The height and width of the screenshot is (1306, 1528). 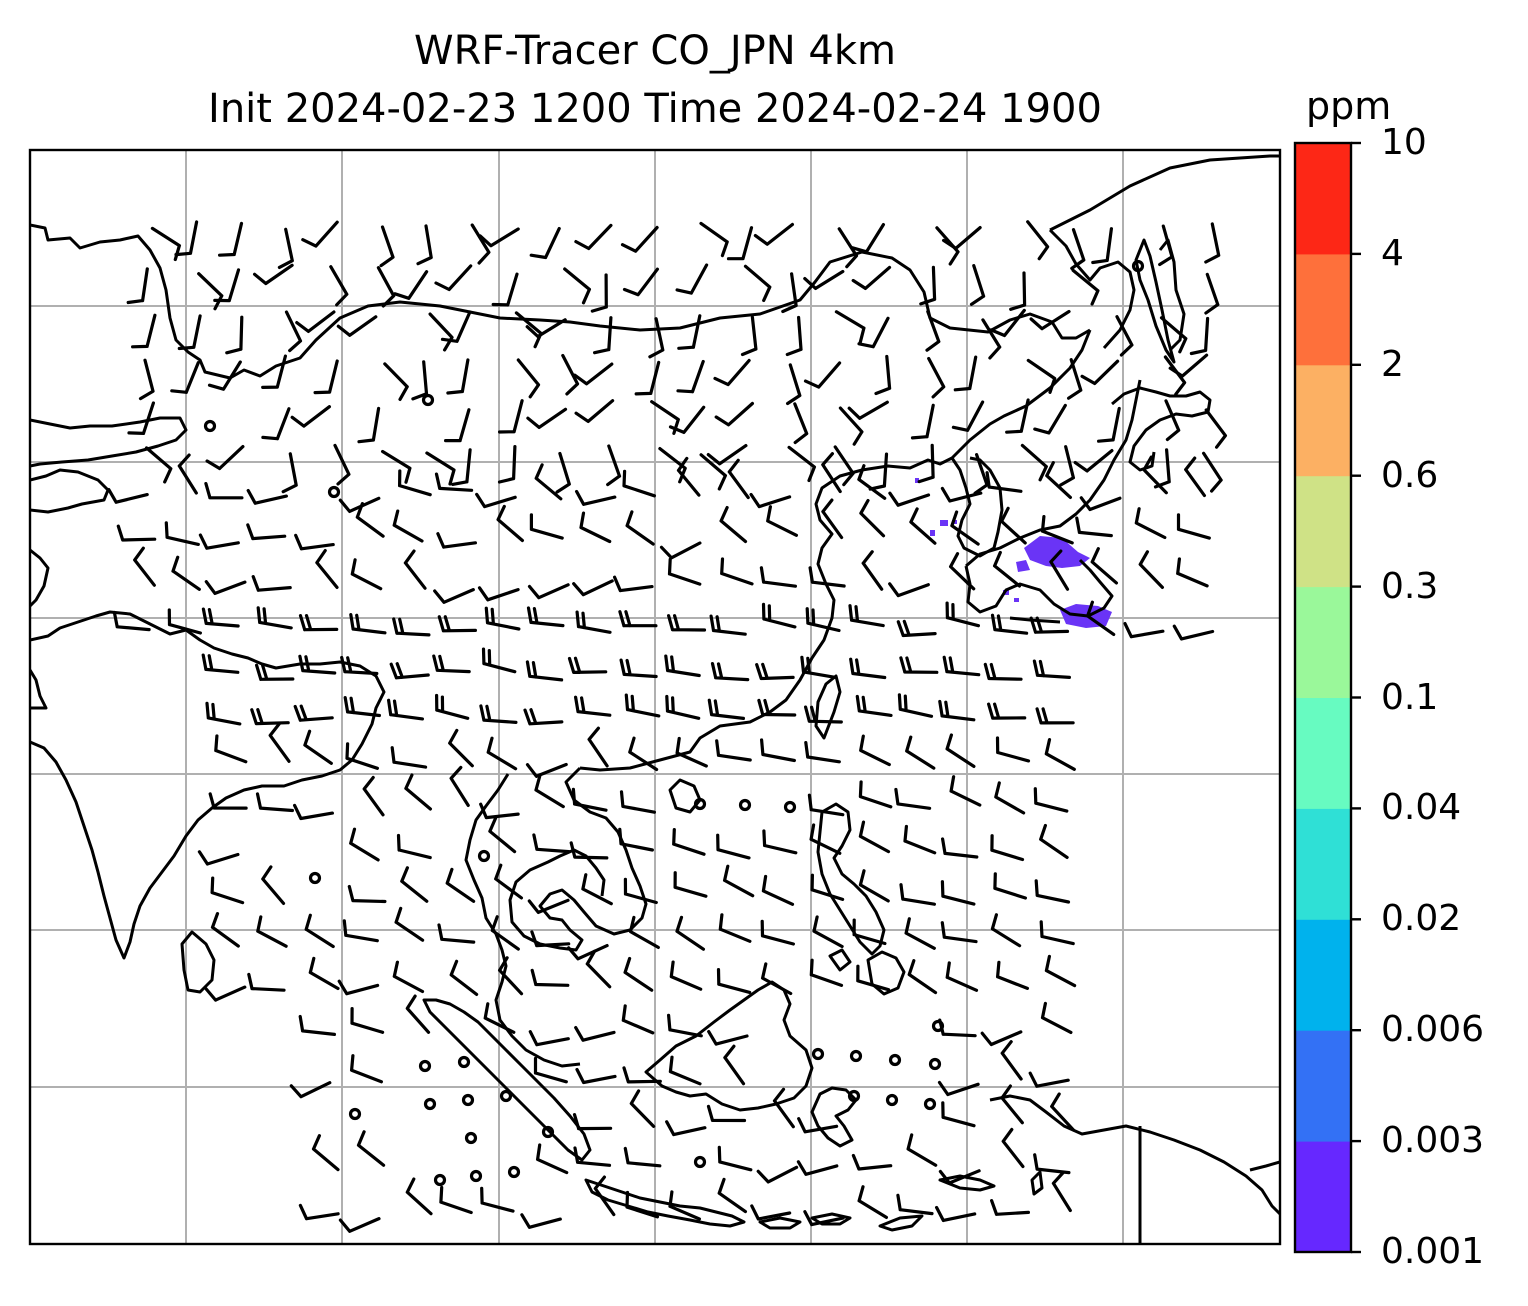 What do you see at coordinates (1421, 919) in the screenshot?
I see `colorbar-label: 0.02` at bounding box center [1421, 919].